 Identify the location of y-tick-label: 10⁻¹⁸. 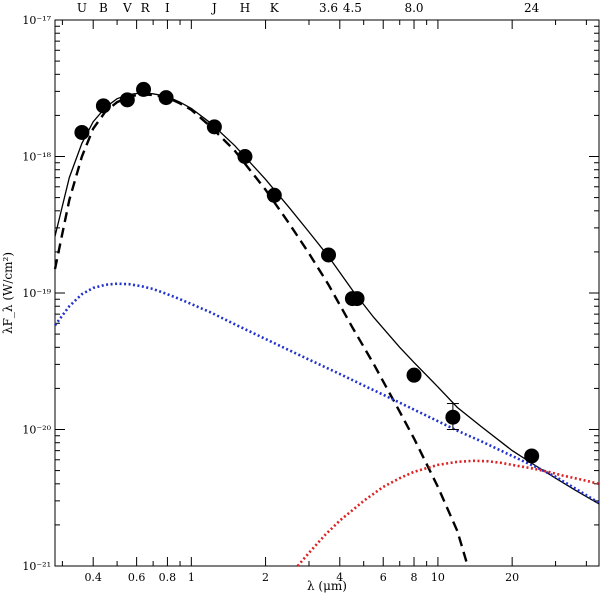
(36, 157).